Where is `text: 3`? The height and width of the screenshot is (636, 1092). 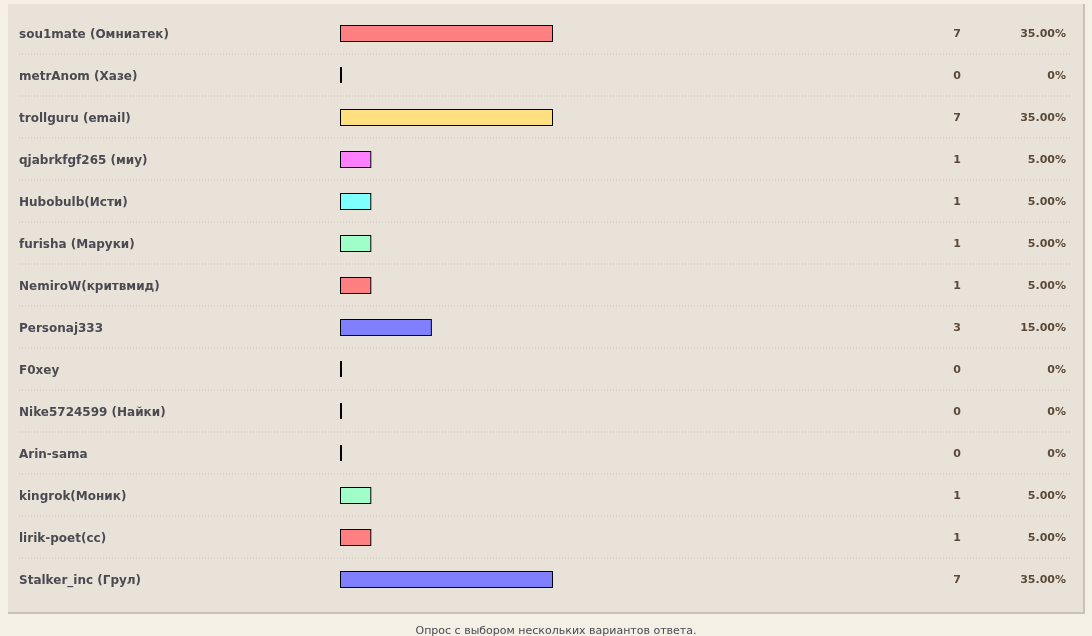 text: 3 is located at coordinates (957, 327).